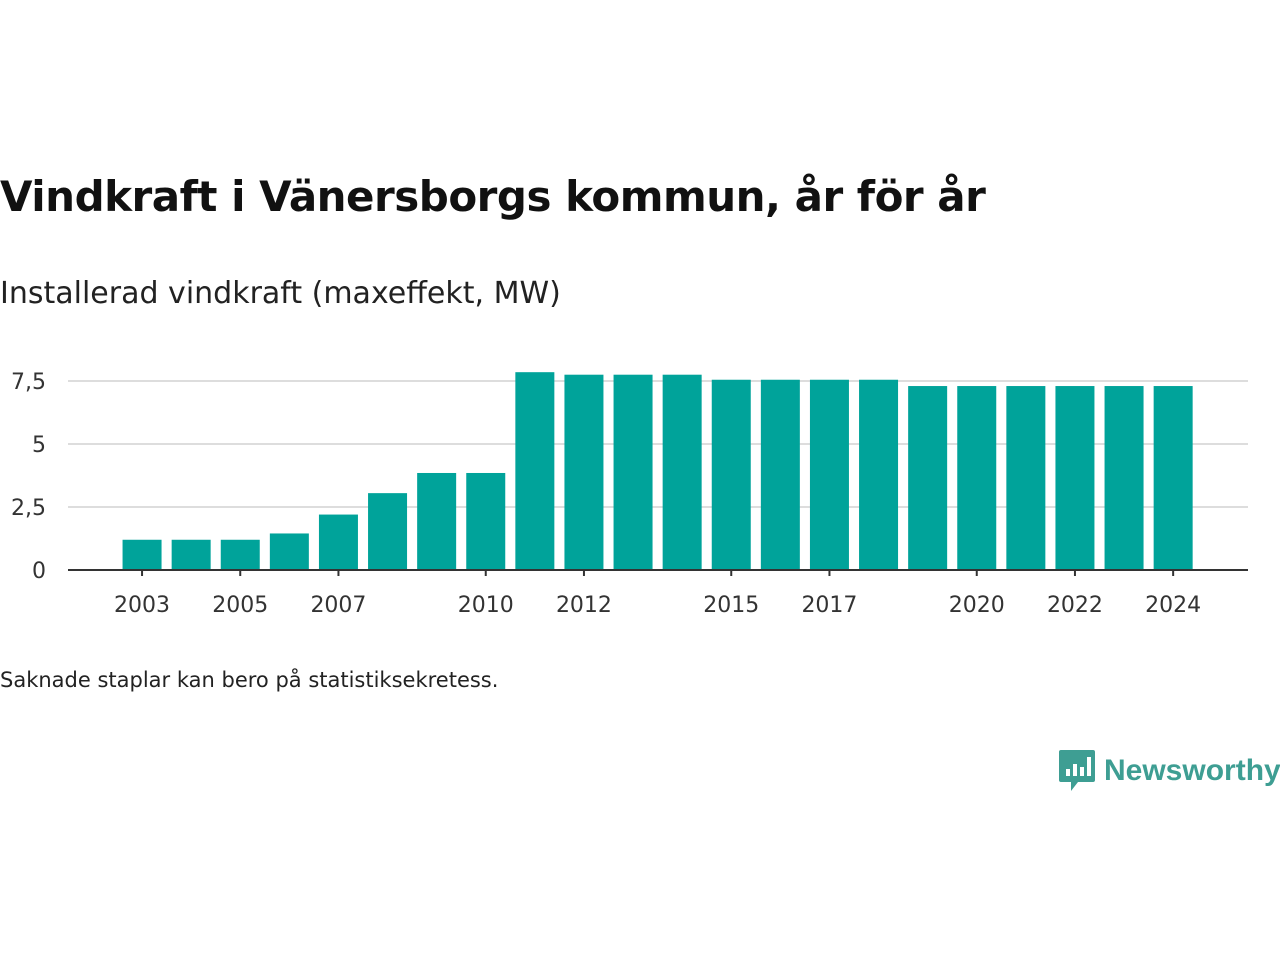  Describe the element at coordinates (928, 478) in the screenshot. I see `bar-2019` at that location.